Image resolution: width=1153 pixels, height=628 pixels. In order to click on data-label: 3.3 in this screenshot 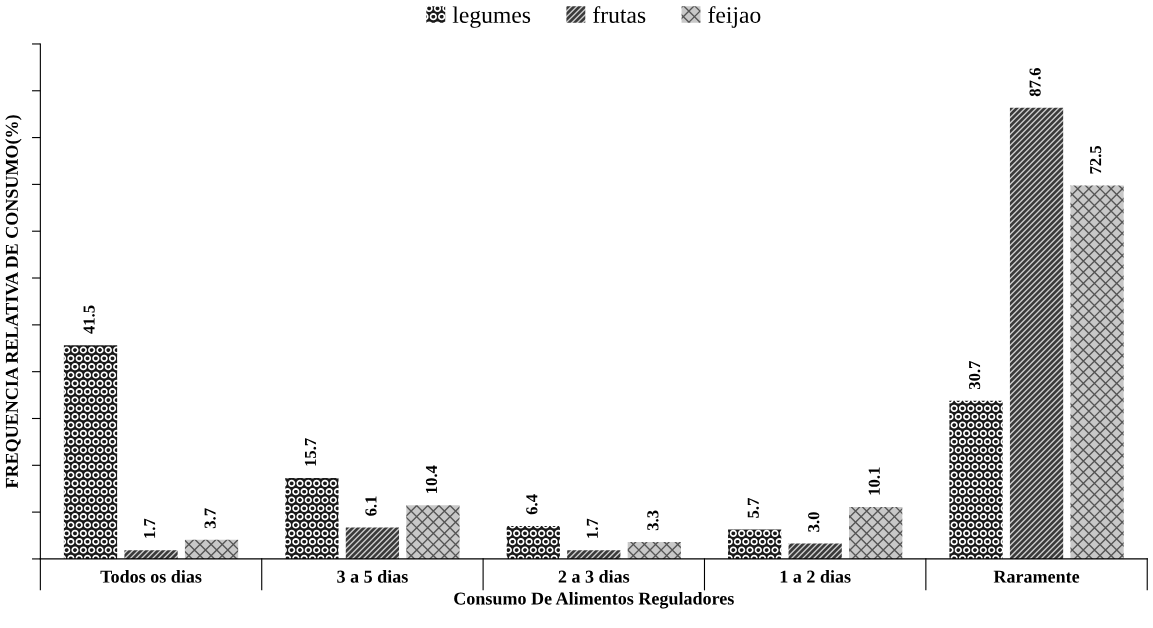, I will do `click(653, 520)`.